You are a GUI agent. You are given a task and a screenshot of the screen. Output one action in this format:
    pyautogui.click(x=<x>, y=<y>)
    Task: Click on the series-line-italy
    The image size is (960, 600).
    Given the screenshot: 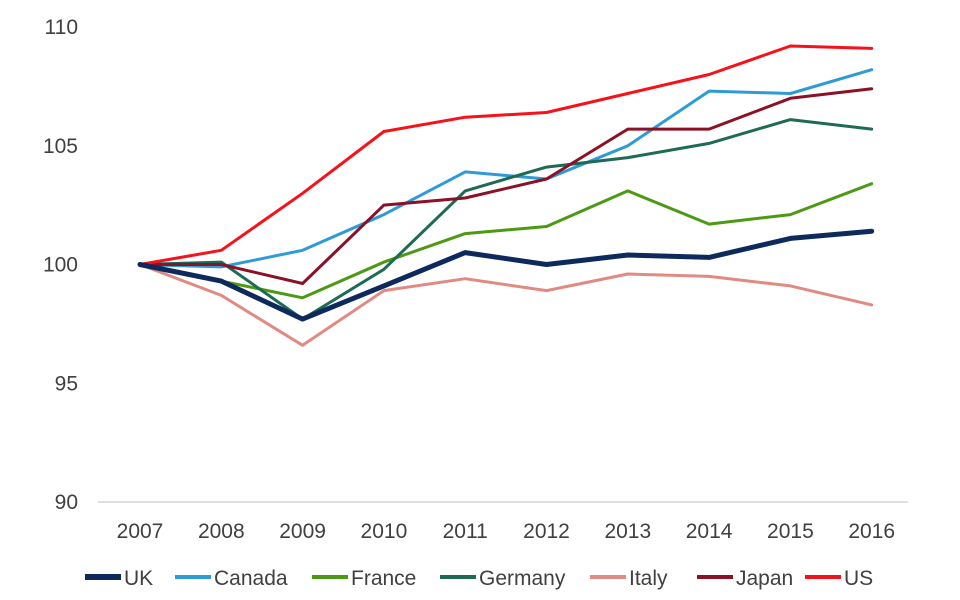 What is the action you would take?
    pyautogui.click(x=506, y=305)
    